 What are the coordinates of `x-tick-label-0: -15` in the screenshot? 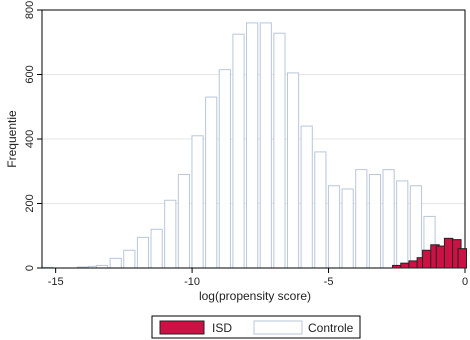 It's located at (56, 282).